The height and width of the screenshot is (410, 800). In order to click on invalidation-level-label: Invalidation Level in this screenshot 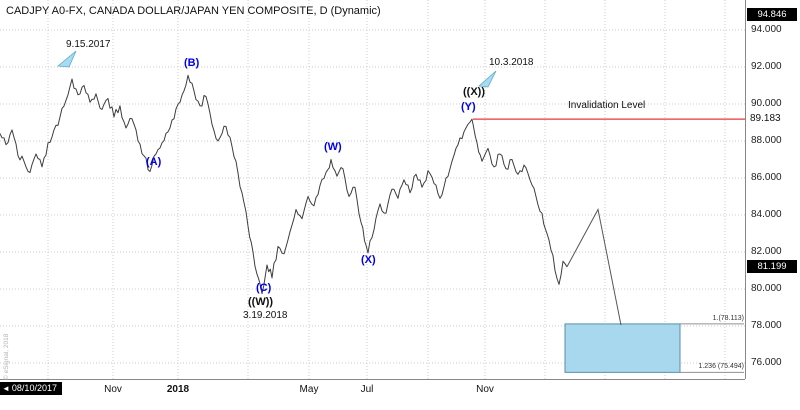, I will do `click(607, 105)`.